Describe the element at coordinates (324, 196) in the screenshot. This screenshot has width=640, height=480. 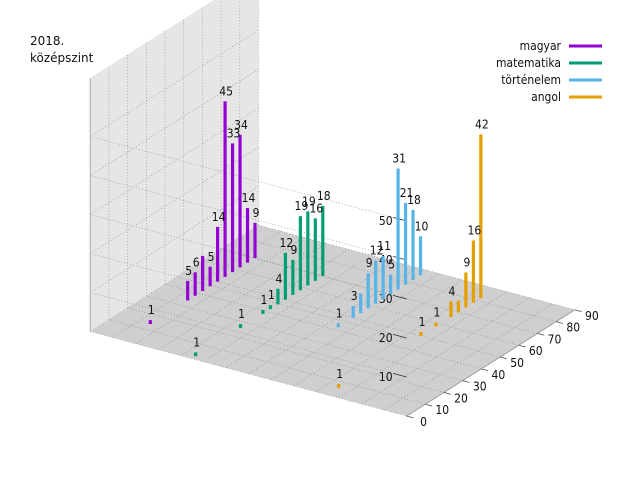
I see `bar-label-matematika: 18` at that location.